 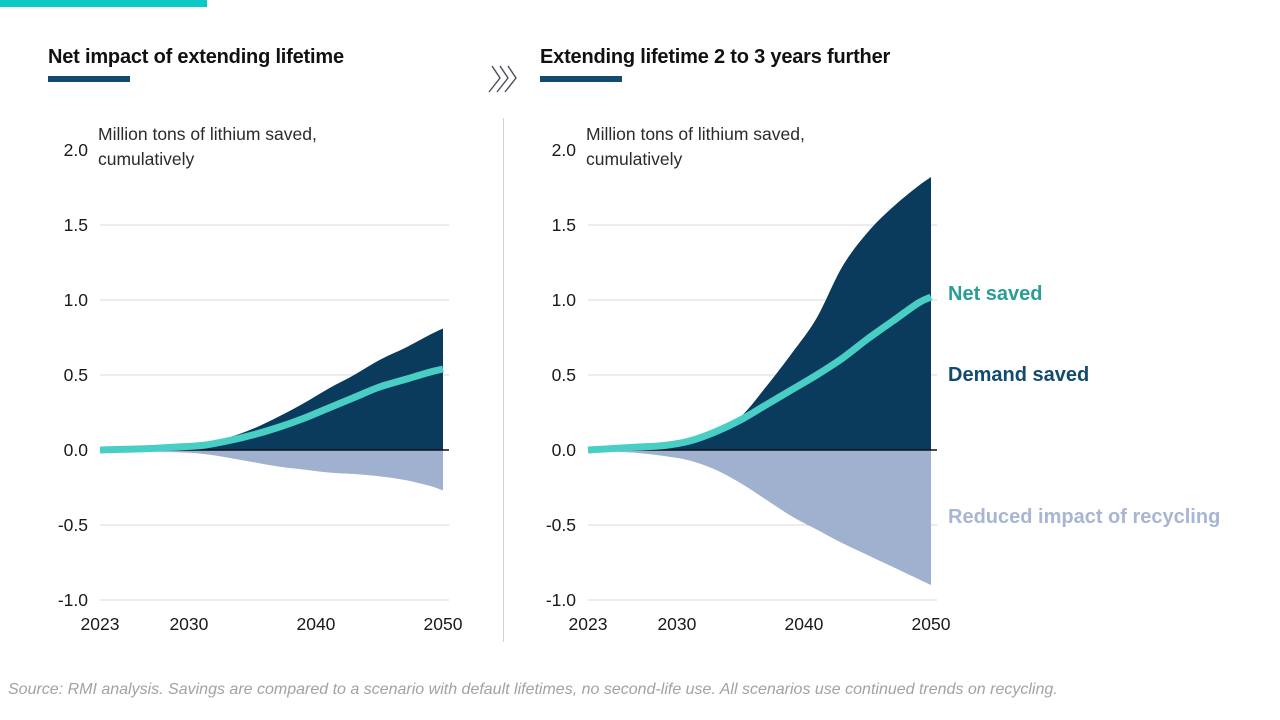 What do you see at coordinates (503, 380) in the screenshot?
I see `panel-divider` at bounding box center [503, 380].